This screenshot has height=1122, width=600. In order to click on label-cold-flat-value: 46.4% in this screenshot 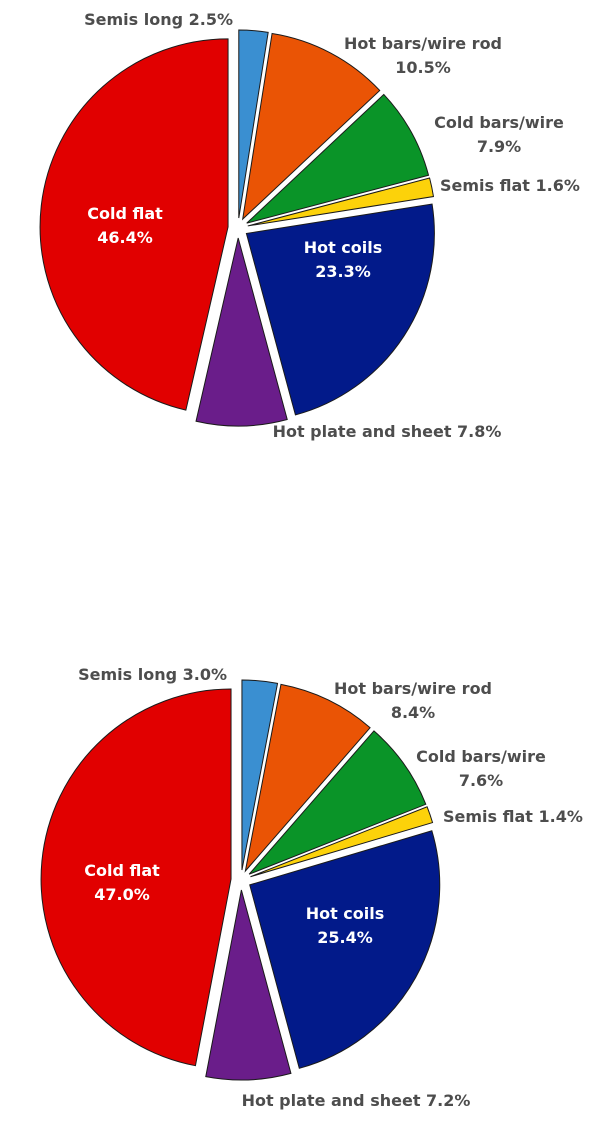, I will do `click(125, 237)`.